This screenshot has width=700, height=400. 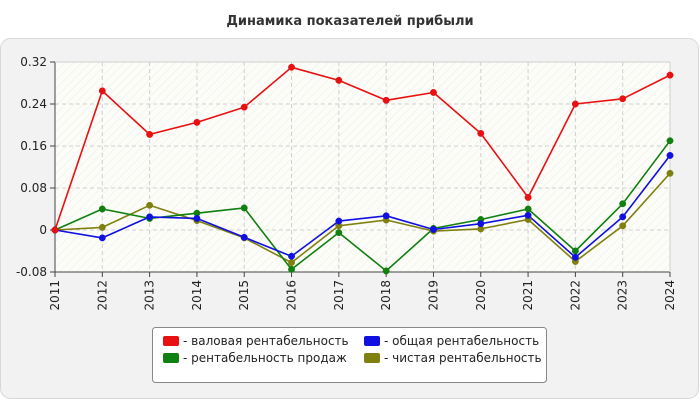 What do you see at coordinates (55, 295) in the screenshot?
I see `x-tick-label: 2011` at bounding box center [55, 295].